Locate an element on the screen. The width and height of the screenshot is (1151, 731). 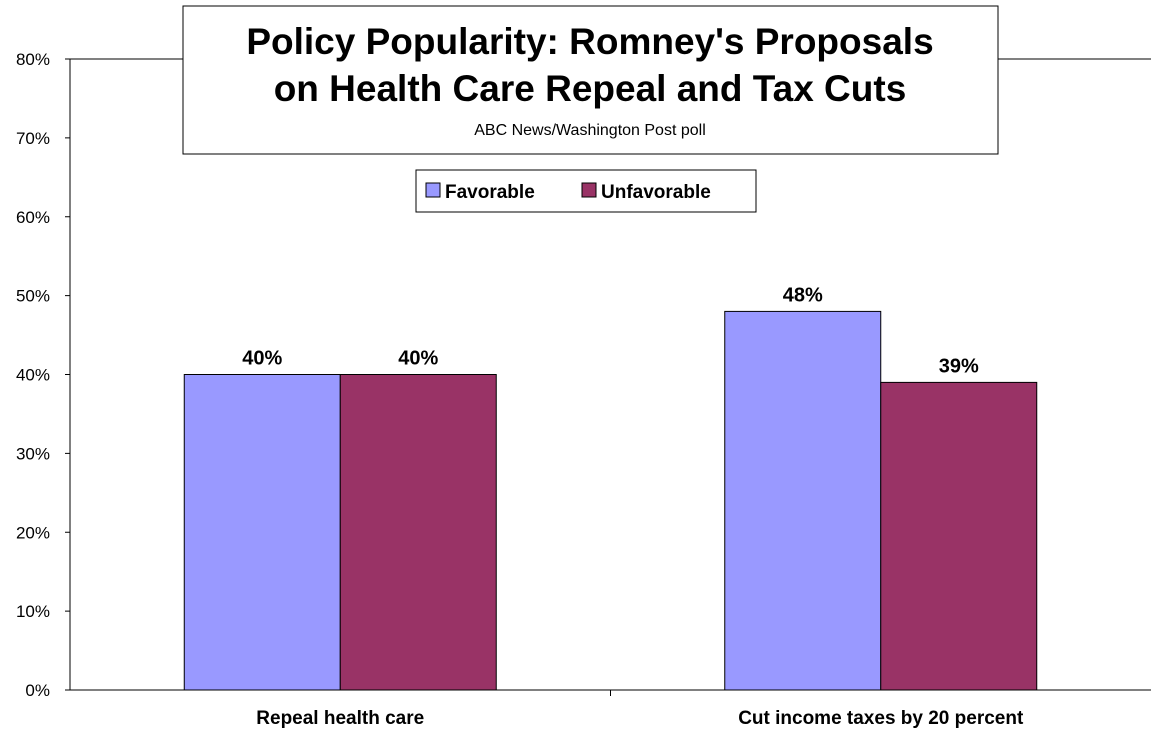
y-tick-label: 50% is located at coordinates (33, 296).